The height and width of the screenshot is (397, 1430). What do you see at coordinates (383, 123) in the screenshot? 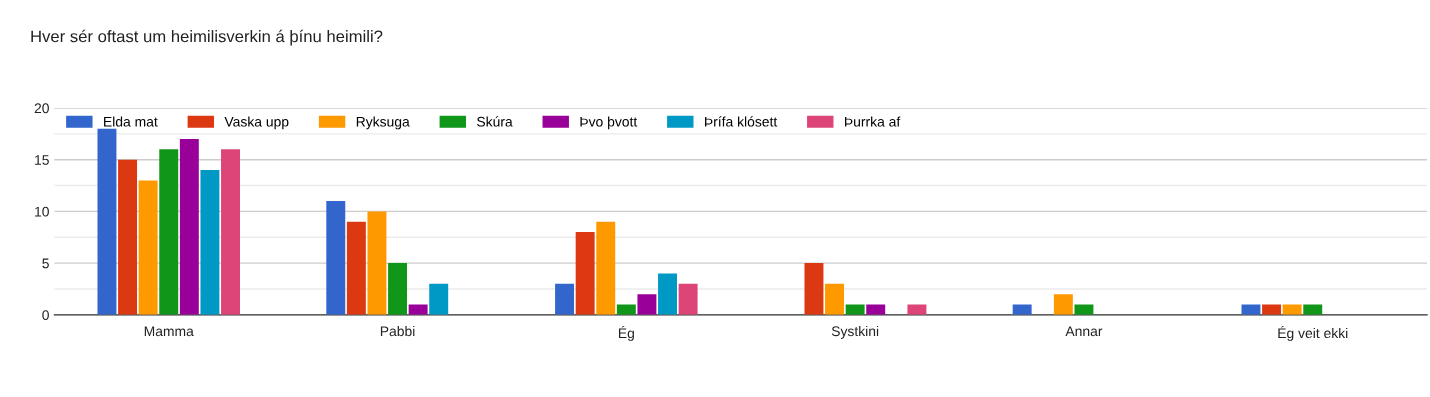
I see `legend-label: Ryksuga` at bounding box center [383, 123].